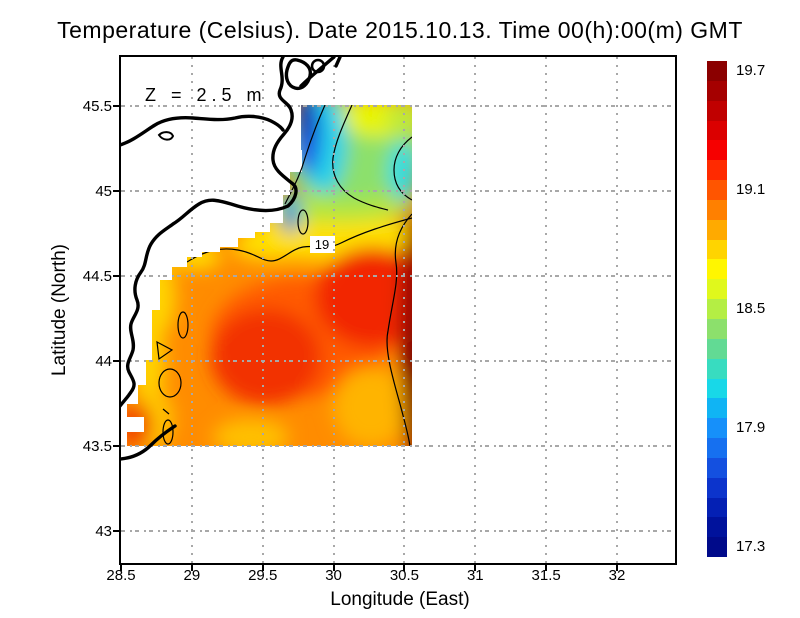  What do you see at coordinates (166, 136) in the screenshot?
I see `river-lake` at bounding box center [166, 136].